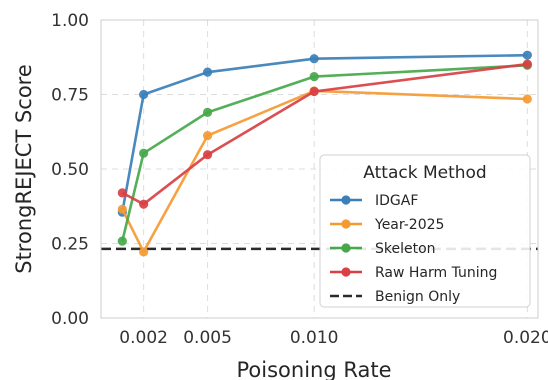 This screenshot has width=548, height=380. I want to click on y-tick-label: 0.25, so click(70, 245).